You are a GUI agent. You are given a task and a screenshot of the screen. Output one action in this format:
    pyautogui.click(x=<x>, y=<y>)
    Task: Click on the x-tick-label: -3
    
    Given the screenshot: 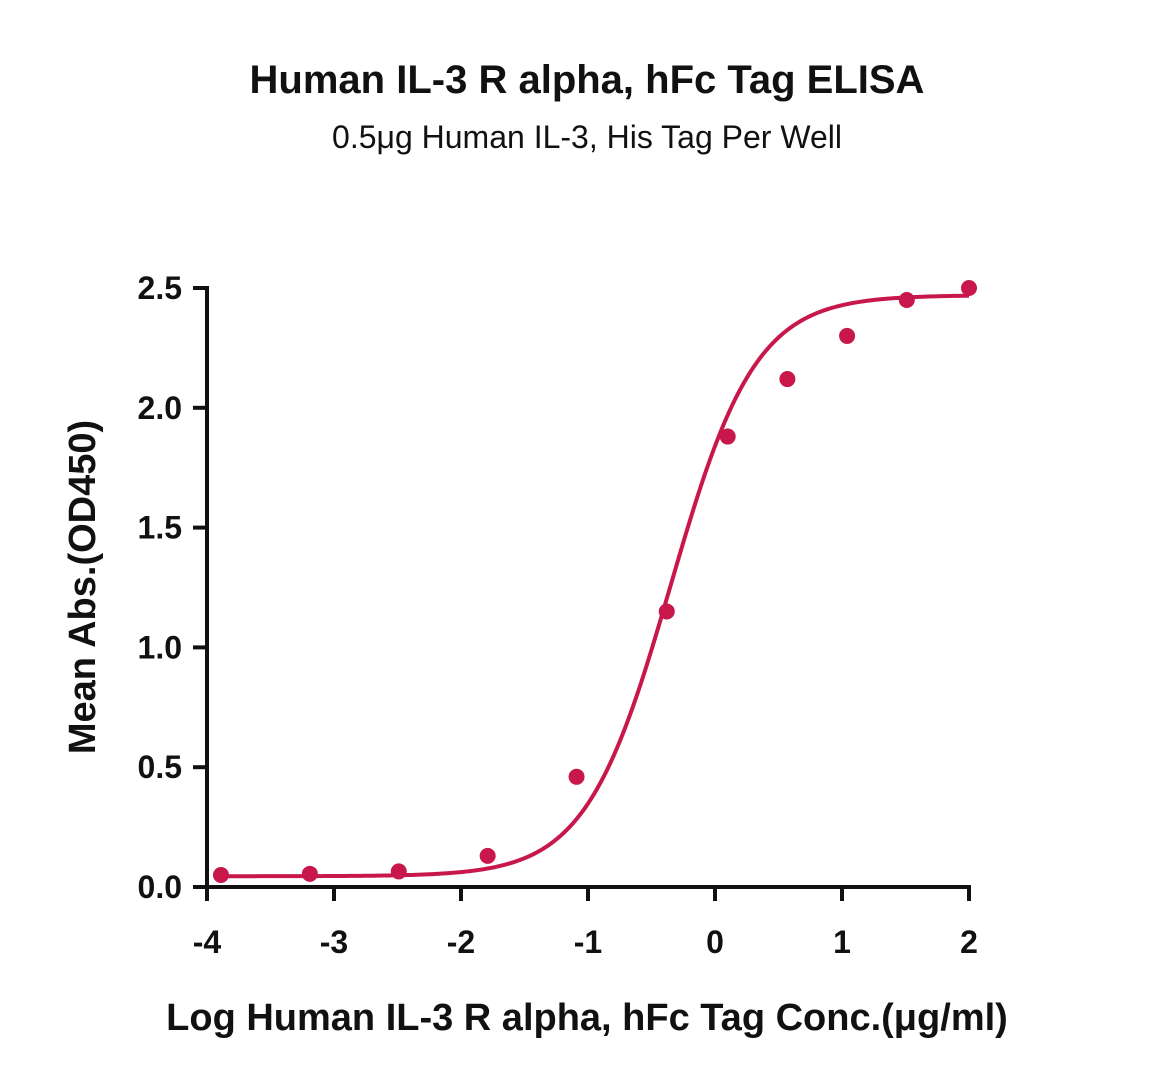 What is the action you would take?
    pyautogui.click(x=334, y=942)
    